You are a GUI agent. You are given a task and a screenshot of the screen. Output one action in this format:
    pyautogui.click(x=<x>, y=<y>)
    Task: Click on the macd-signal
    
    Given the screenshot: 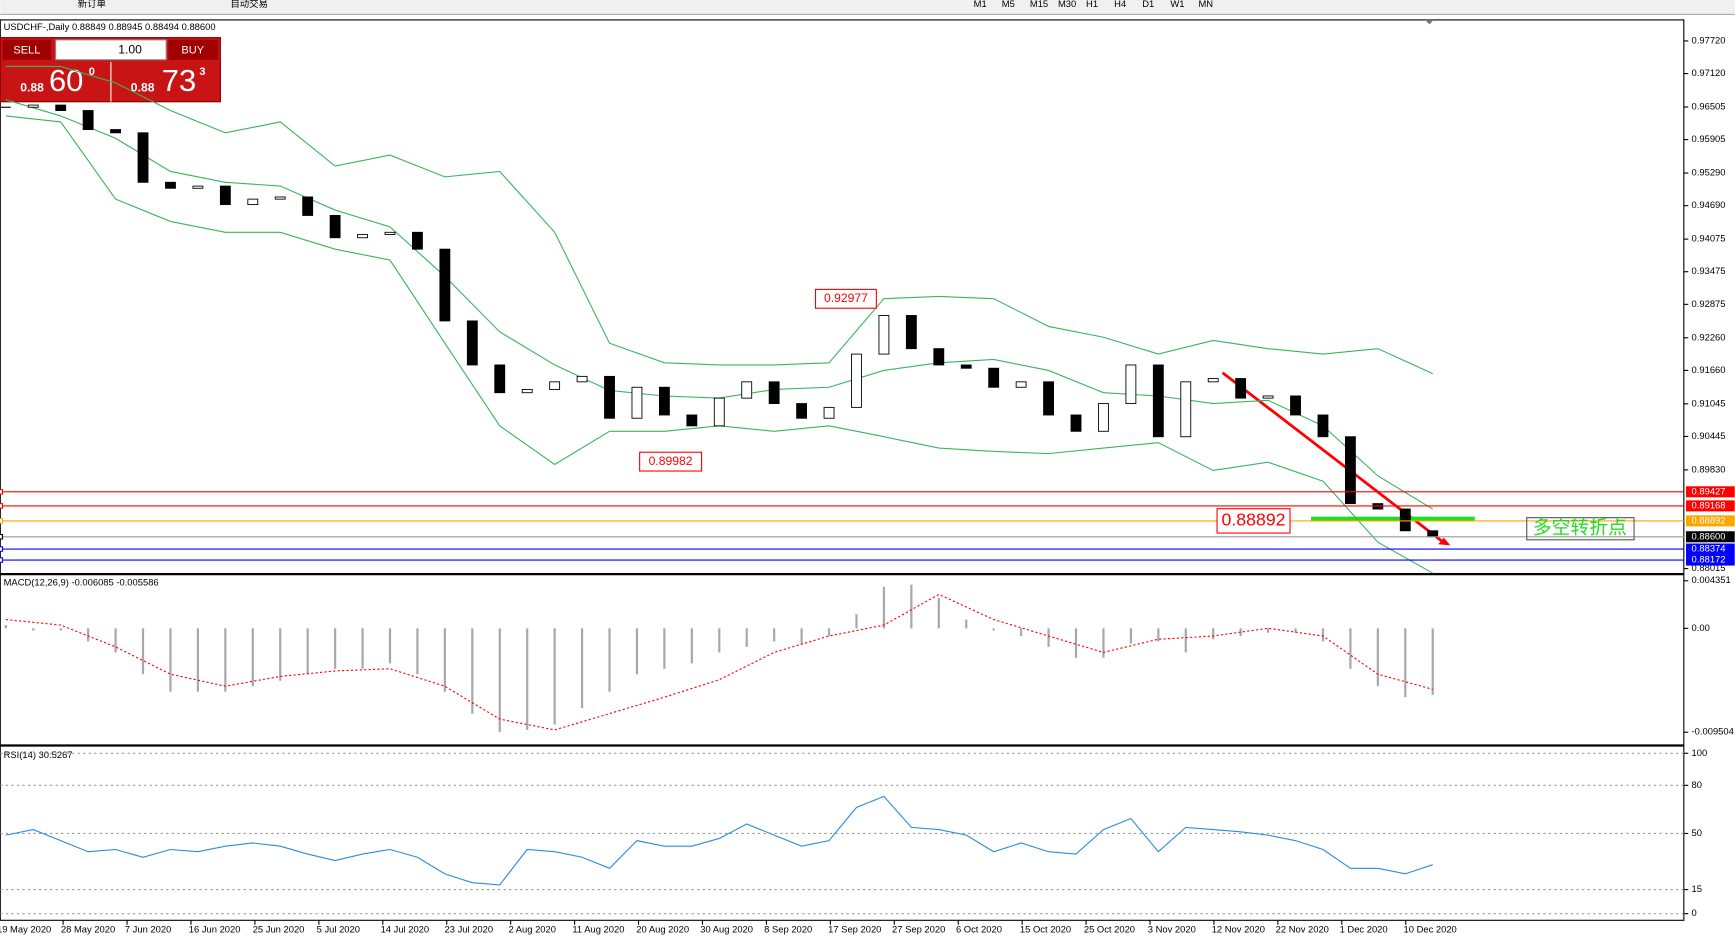 What is the action you would take?
    pyautogui.click(x=719, y=662)
    